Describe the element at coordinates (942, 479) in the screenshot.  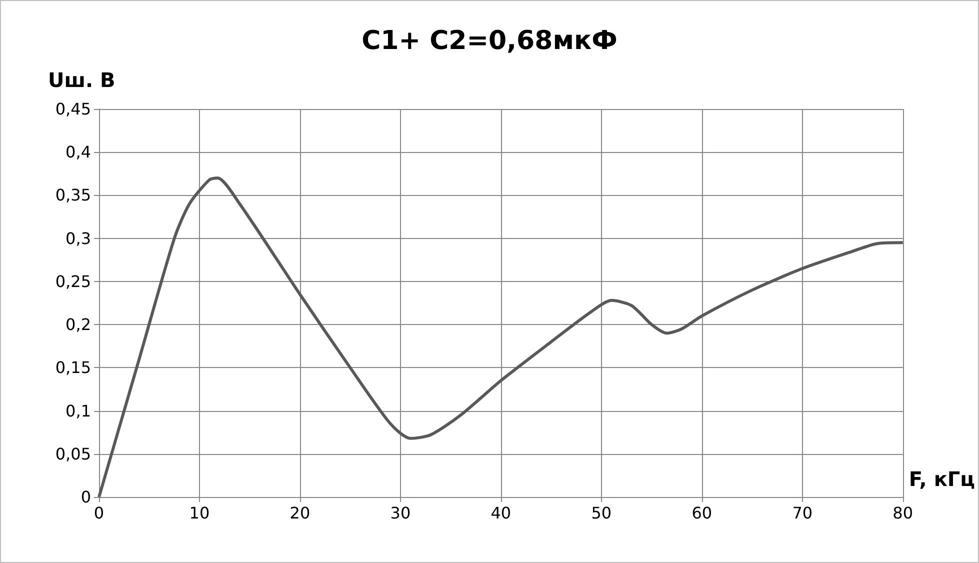
I see `x-axis-title: F, кГц` at that location.